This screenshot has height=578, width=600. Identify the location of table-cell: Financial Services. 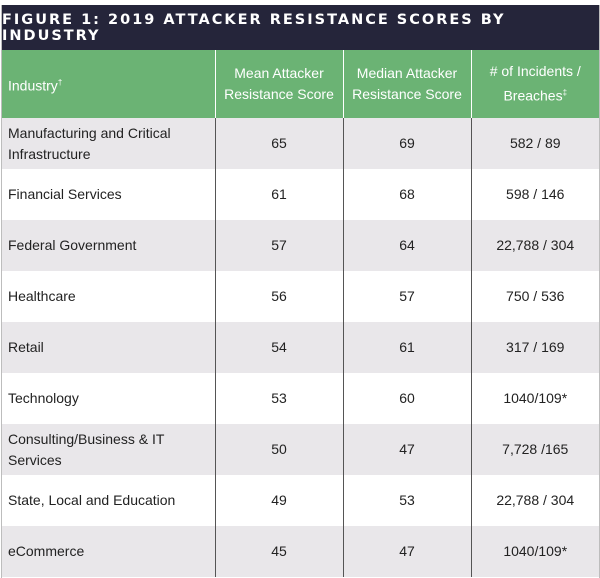
(65, 194).